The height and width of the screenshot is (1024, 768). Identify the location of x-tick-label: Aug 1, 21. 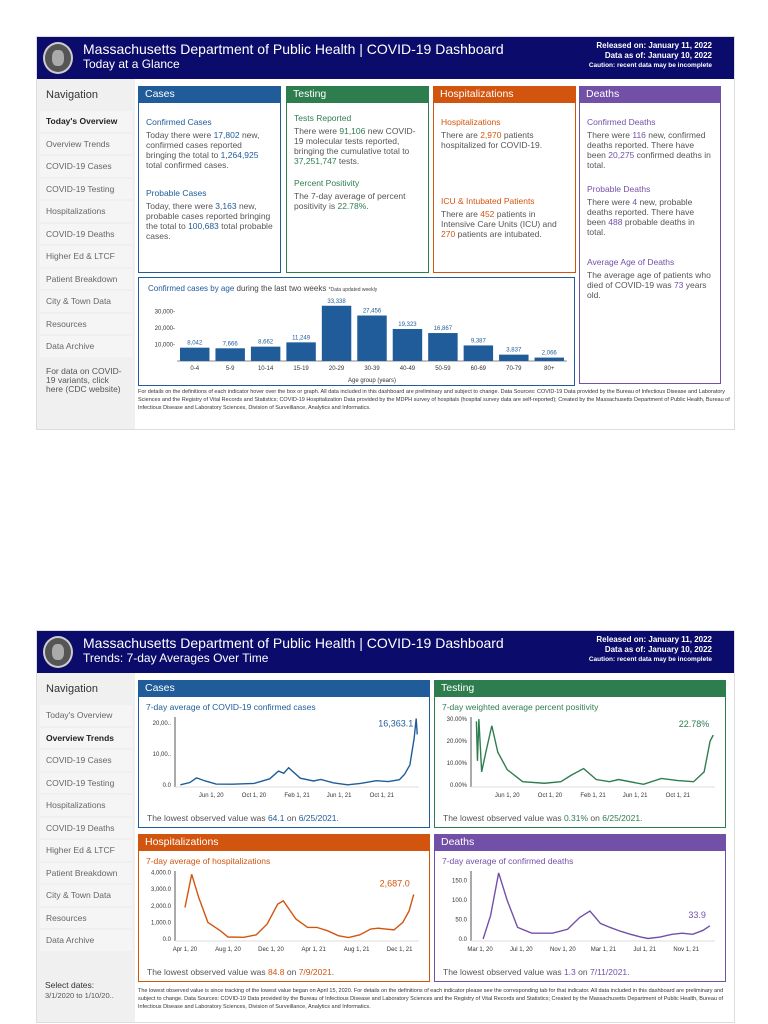
(357, 950).